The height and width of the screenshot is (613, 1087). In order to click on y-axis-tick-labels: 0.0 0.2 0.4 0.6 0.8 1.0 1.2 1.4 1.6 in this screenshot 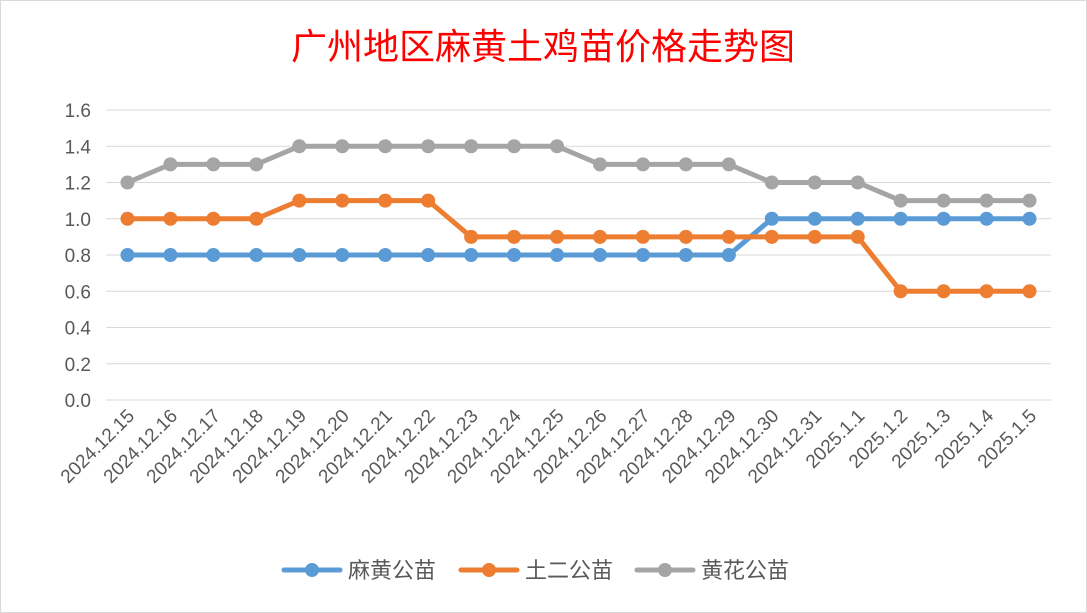, I will do `click(78, 256)`.